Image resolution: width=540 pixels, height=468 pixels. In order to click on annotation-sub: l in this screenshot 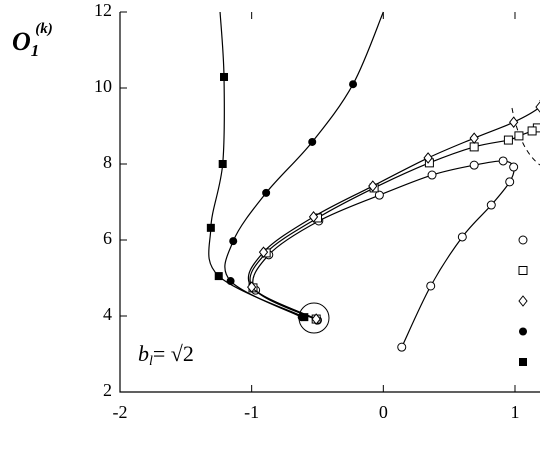, I will do `click(151, 361)`.